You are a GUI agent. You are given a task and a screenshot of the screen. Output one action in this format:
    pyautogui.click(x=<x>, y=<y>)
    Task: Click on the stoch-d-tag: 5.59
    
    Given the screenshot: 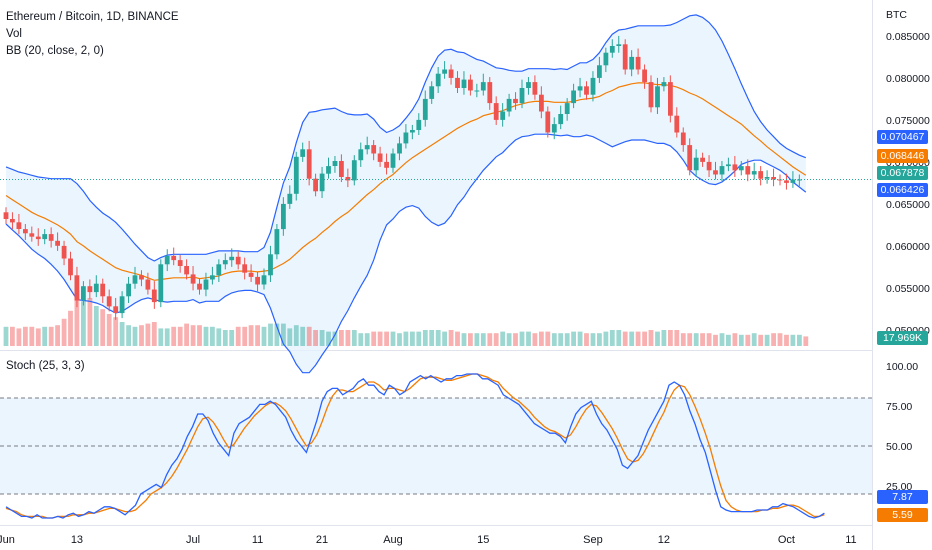 What is the action you would take?
    pyautogui.click(x=902, y=515)
    